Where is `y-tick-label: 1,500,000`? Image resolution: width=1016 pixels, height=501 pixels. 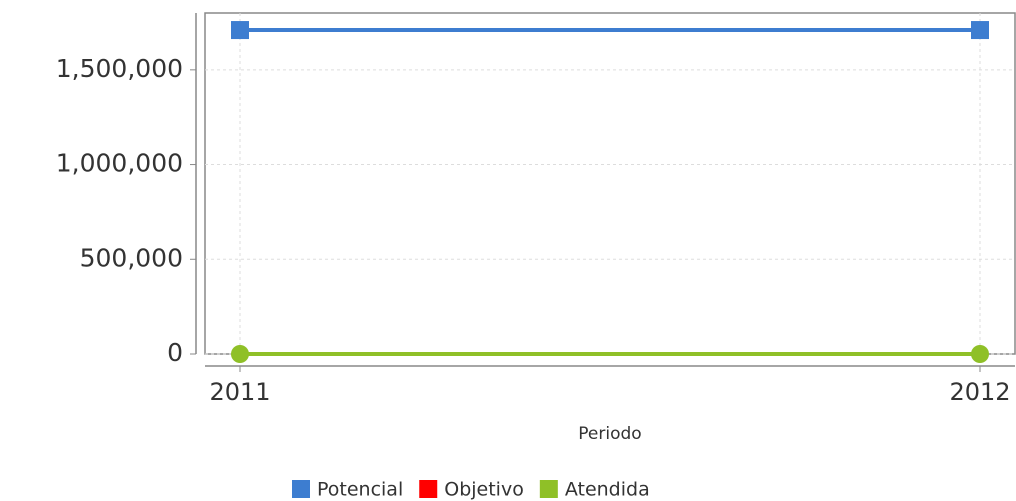 y-tick-label: 1,500,000 is located at coordinates (119, 68).